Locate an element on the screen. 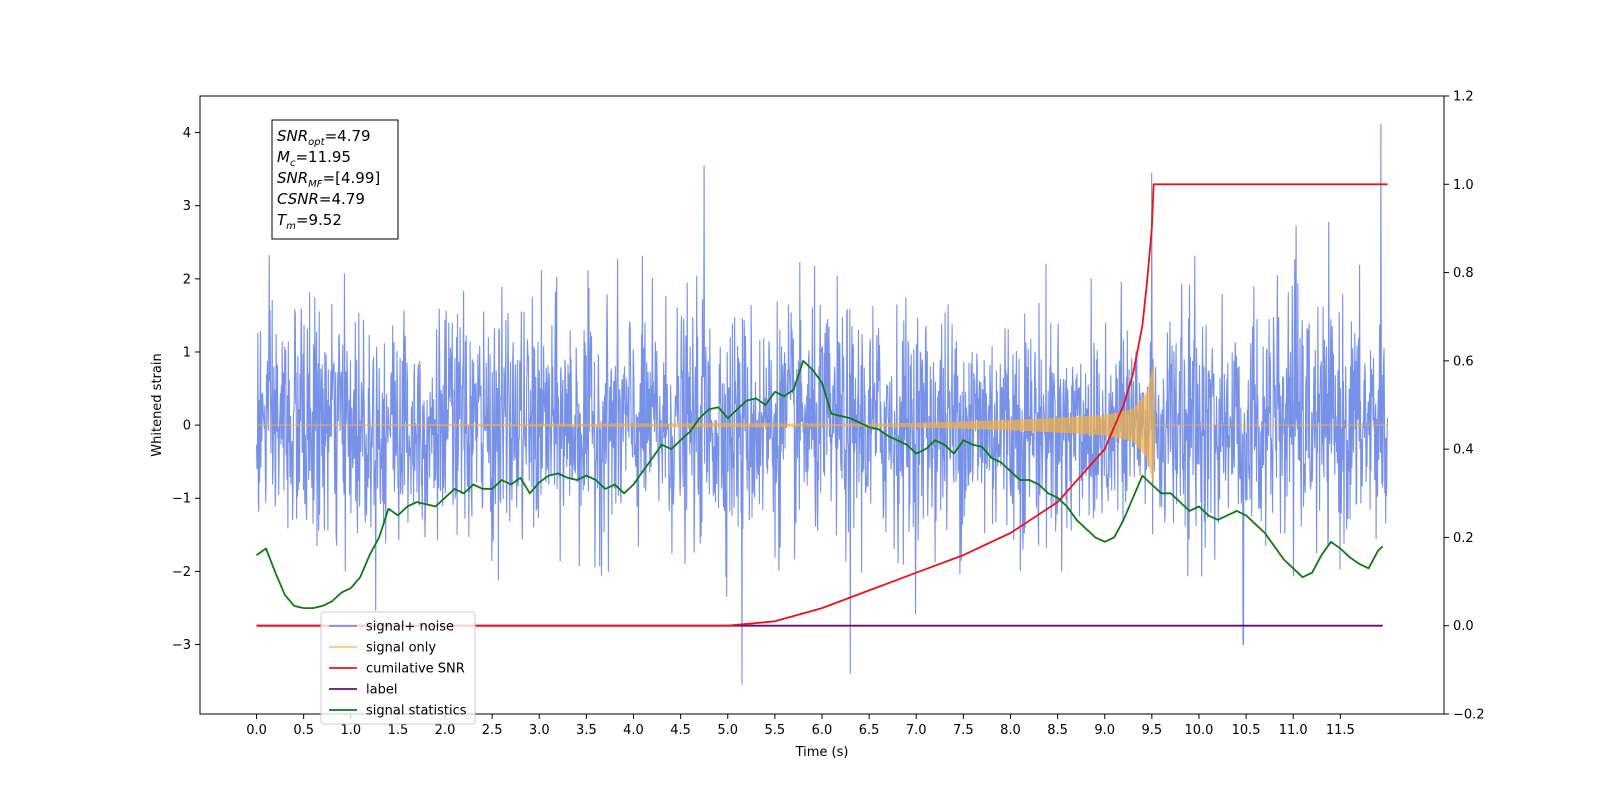 The width and height of the screenshot is (1600, 800). x-tick-label: 6.0 is located at coordinates (822, 730).